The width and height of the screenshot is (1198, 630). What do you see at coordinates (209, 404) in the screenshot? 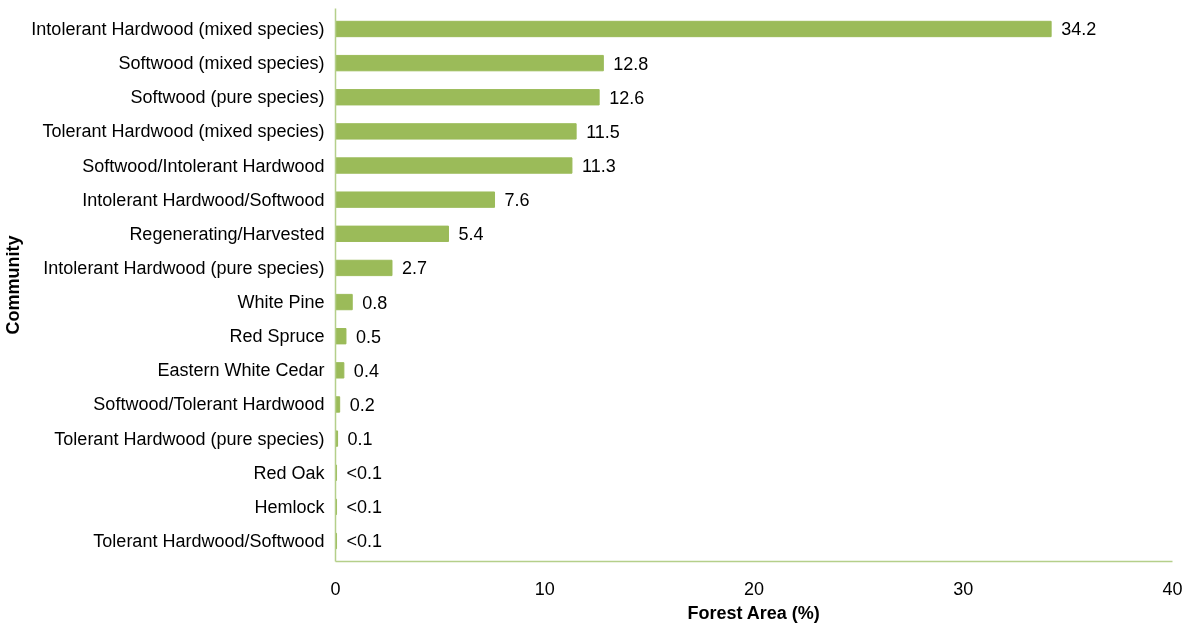
I see `y-tick-label: Softwood/Tolerant Hardwood` at bounding box center [209, 404].